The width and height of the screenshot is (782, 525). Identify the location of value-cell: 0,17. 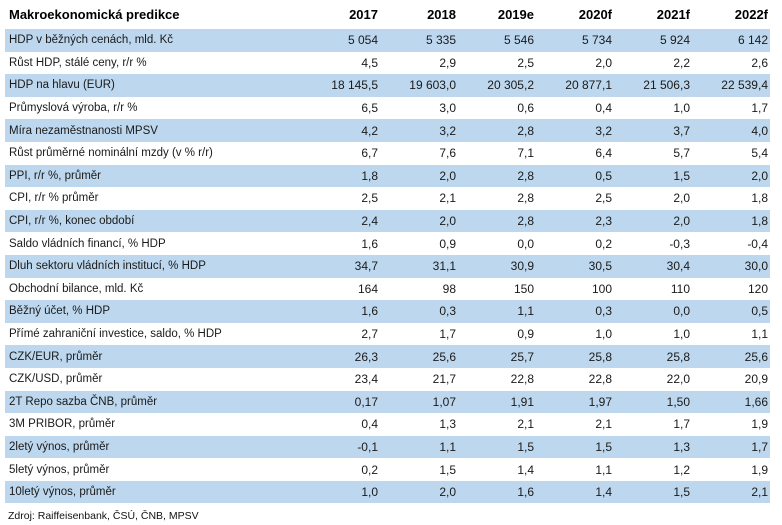
(366, 401).